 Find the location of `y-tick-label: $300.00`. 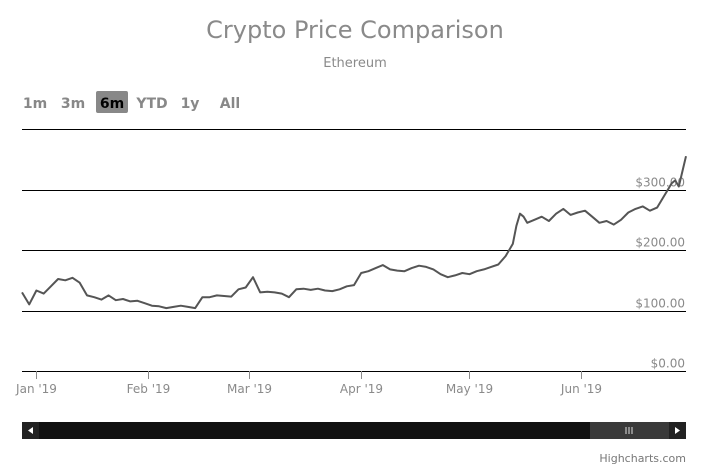

y-tick-label: $300.00 is located at coordinates (660, 183).